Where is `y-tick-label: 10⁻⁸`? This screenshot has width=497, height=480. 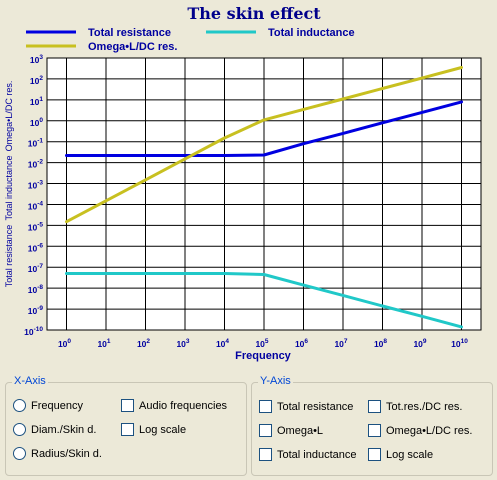
y-tick-label: 10⁻⁸ is located at coordinates (36, 289).